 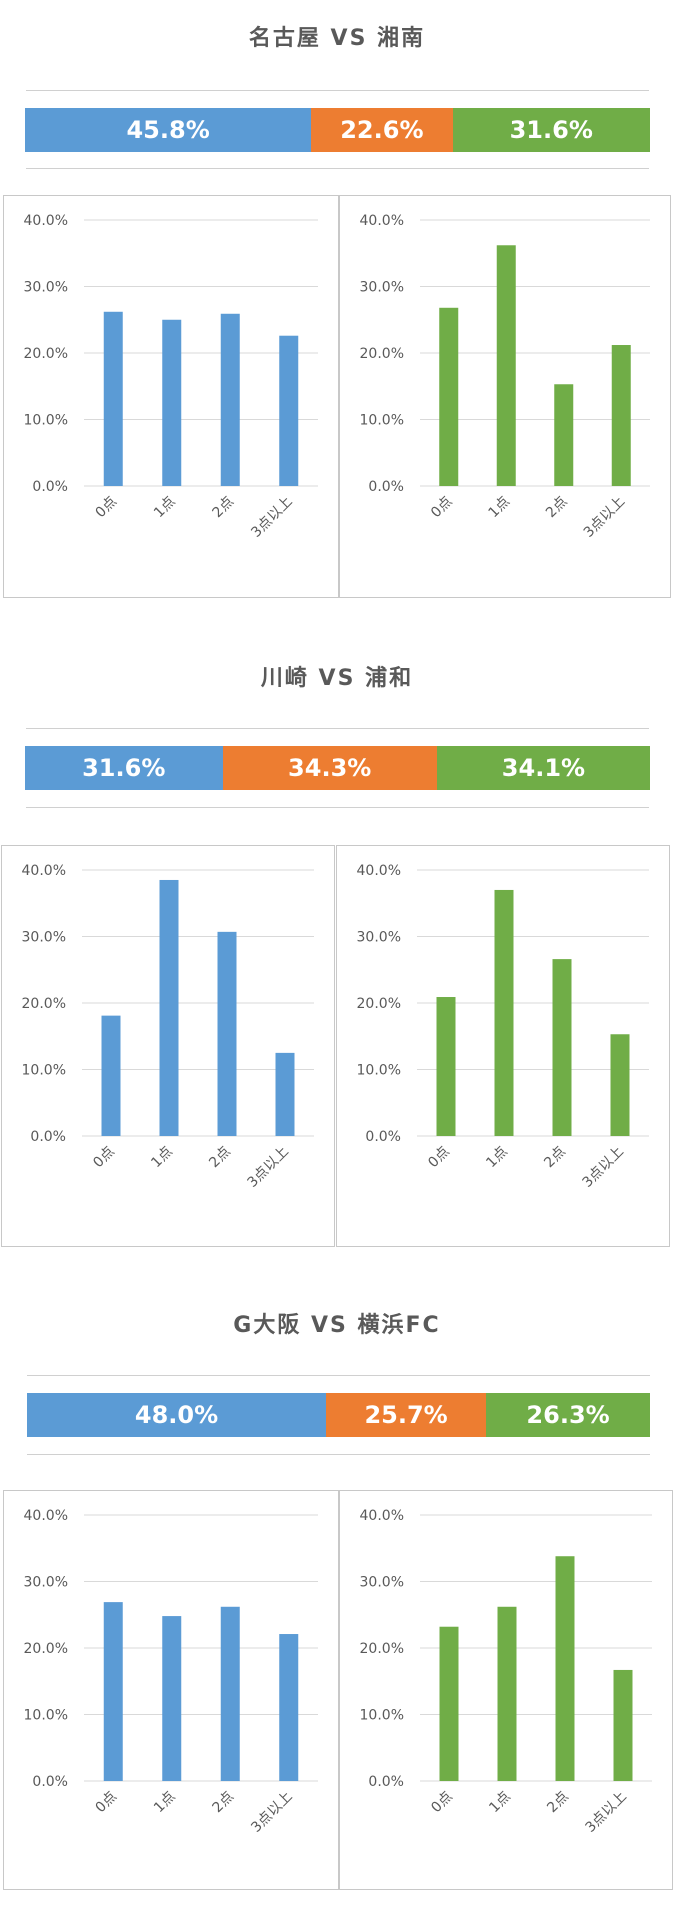 I want to click on draw-label: 22.6%, so click(x=382, y=130).